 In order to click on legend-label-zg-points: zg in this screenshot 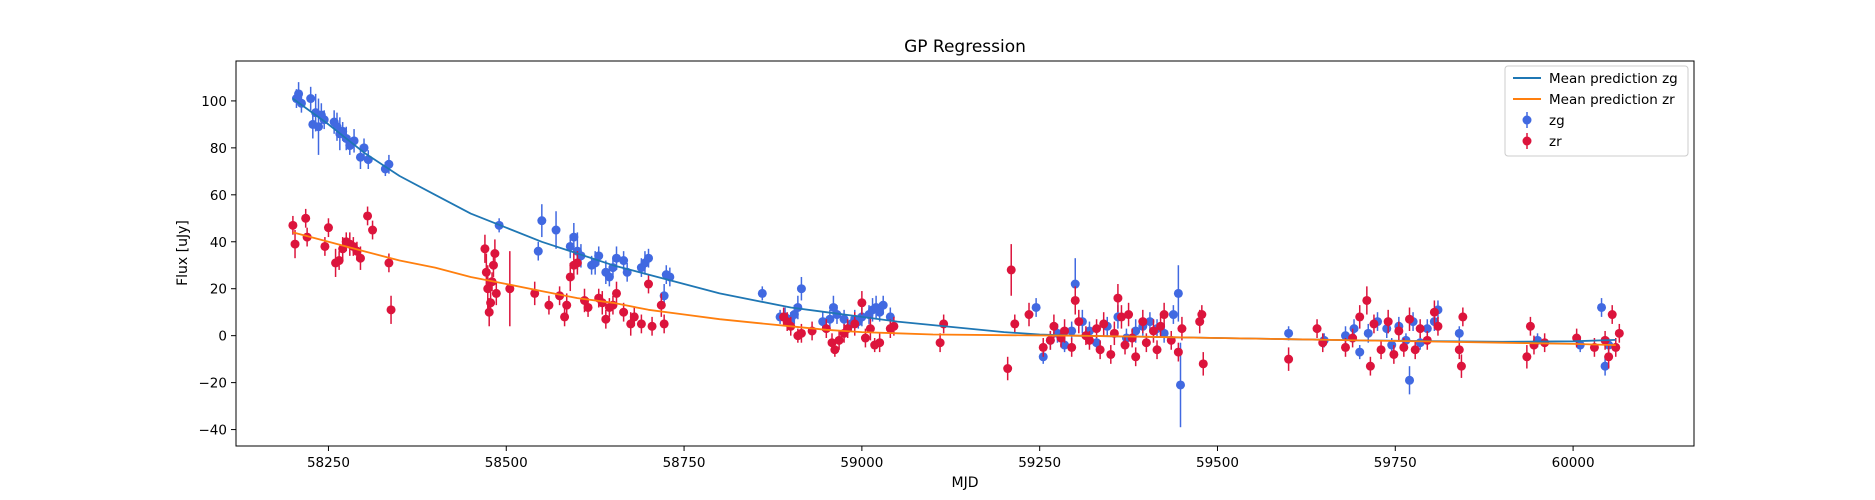, I will do `click(1557, 121)`.